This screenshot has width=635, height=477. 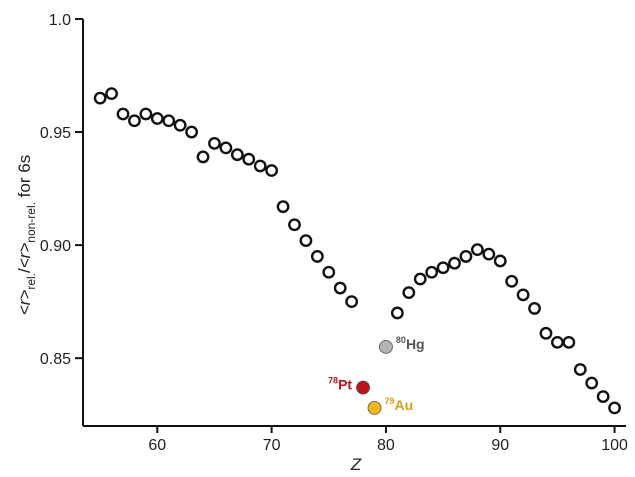 I want to click on highlight-point-au, so click(x=374, y=408).